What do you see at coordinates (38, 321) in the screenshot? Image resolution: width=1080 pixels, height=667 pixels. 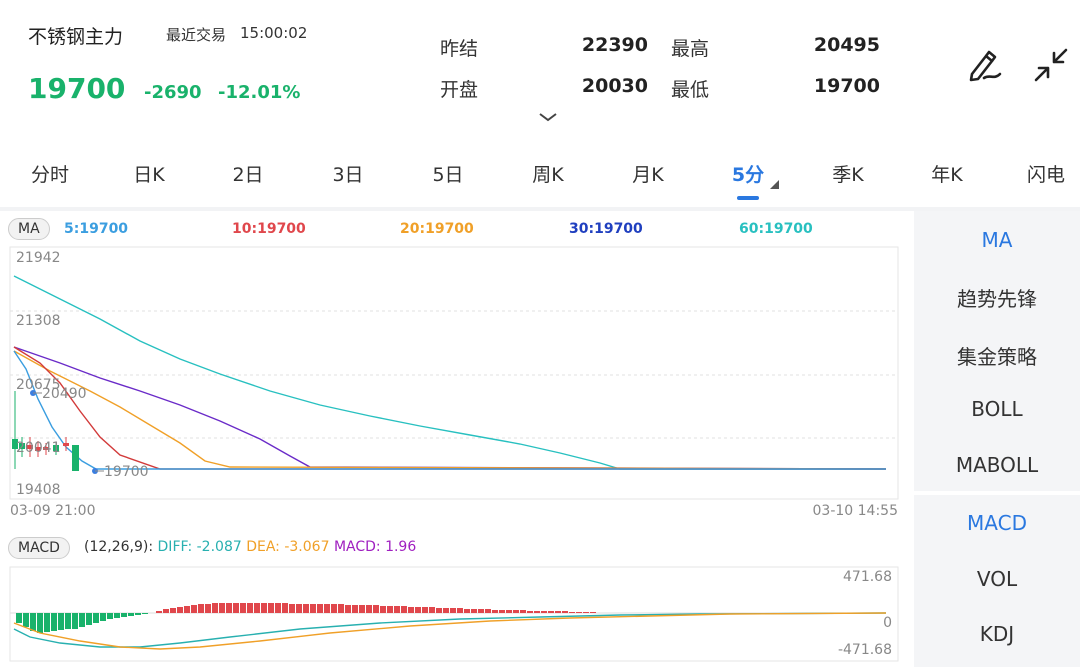 I see `y-tick-label: 21308` at bounding box center [38, 321].